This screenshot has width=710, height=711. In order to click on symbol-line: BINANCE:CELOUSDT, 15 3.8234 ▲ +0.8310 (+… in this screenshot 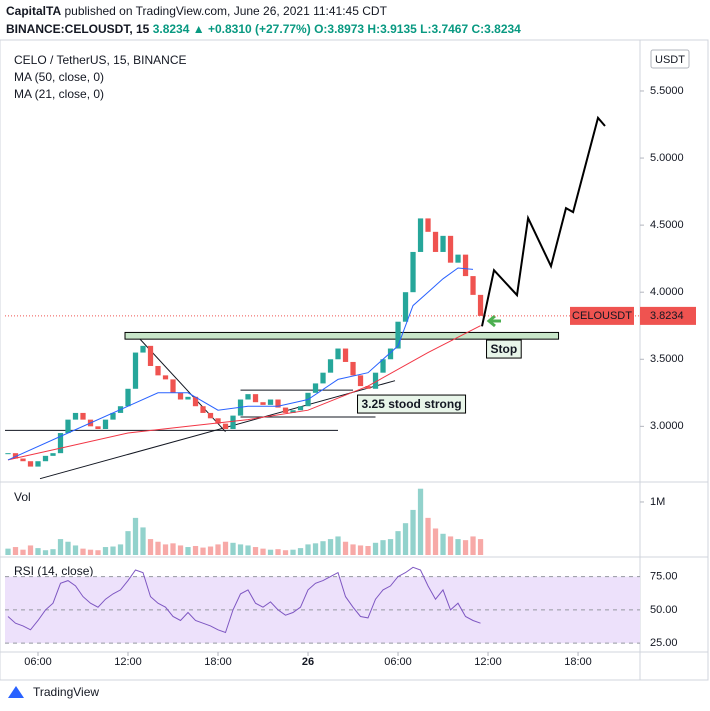, I will do `click(263, 29)`.